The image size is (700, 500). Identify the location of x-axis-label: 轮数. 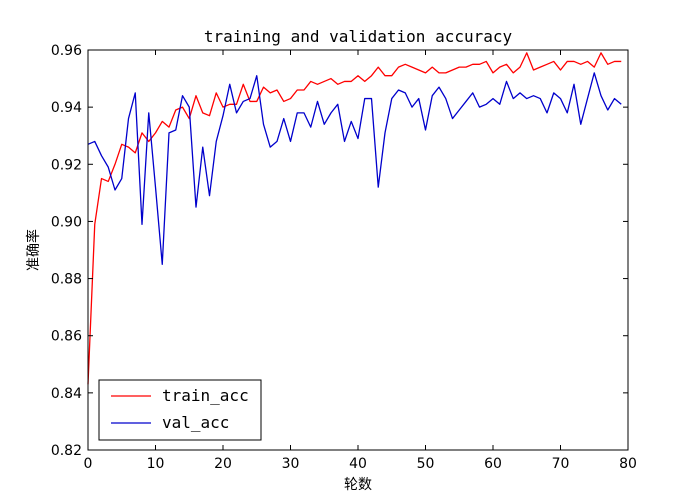
(358, 485).